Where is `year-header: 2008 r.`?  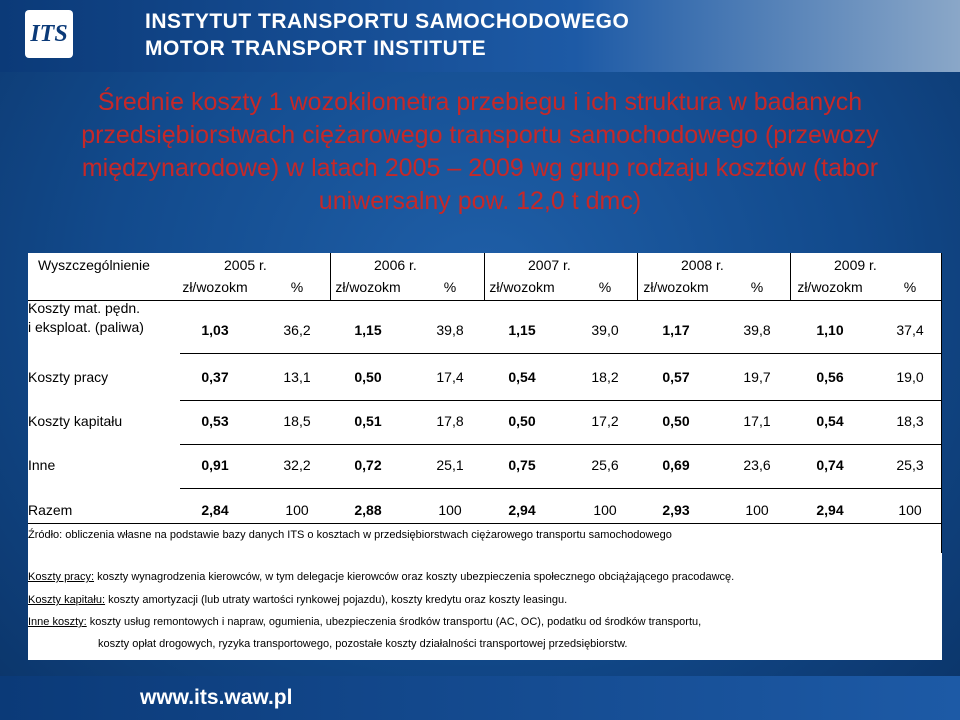
year-header: 2008 r. is located at coordinates (702, 265).